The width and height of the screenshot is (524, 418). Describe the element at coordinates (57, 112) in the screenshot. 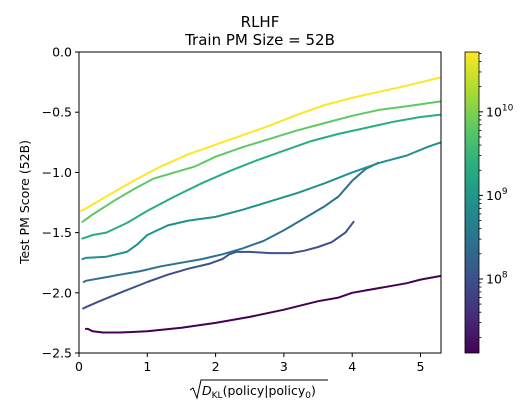

I see `y-tick-label: −0.5` at that location.